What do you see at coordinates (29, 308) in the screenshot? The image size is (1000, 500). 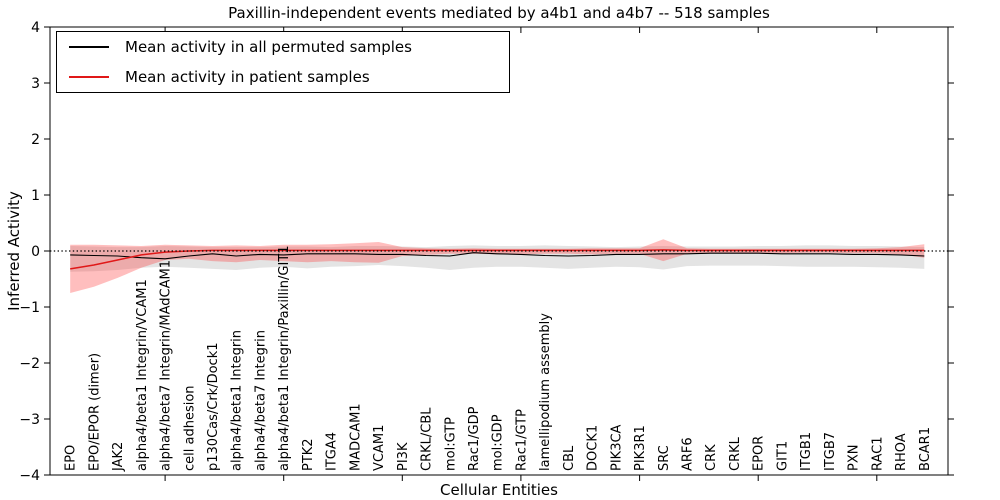 I see `y-tick-label: −1` at bounding box center [29, 308].